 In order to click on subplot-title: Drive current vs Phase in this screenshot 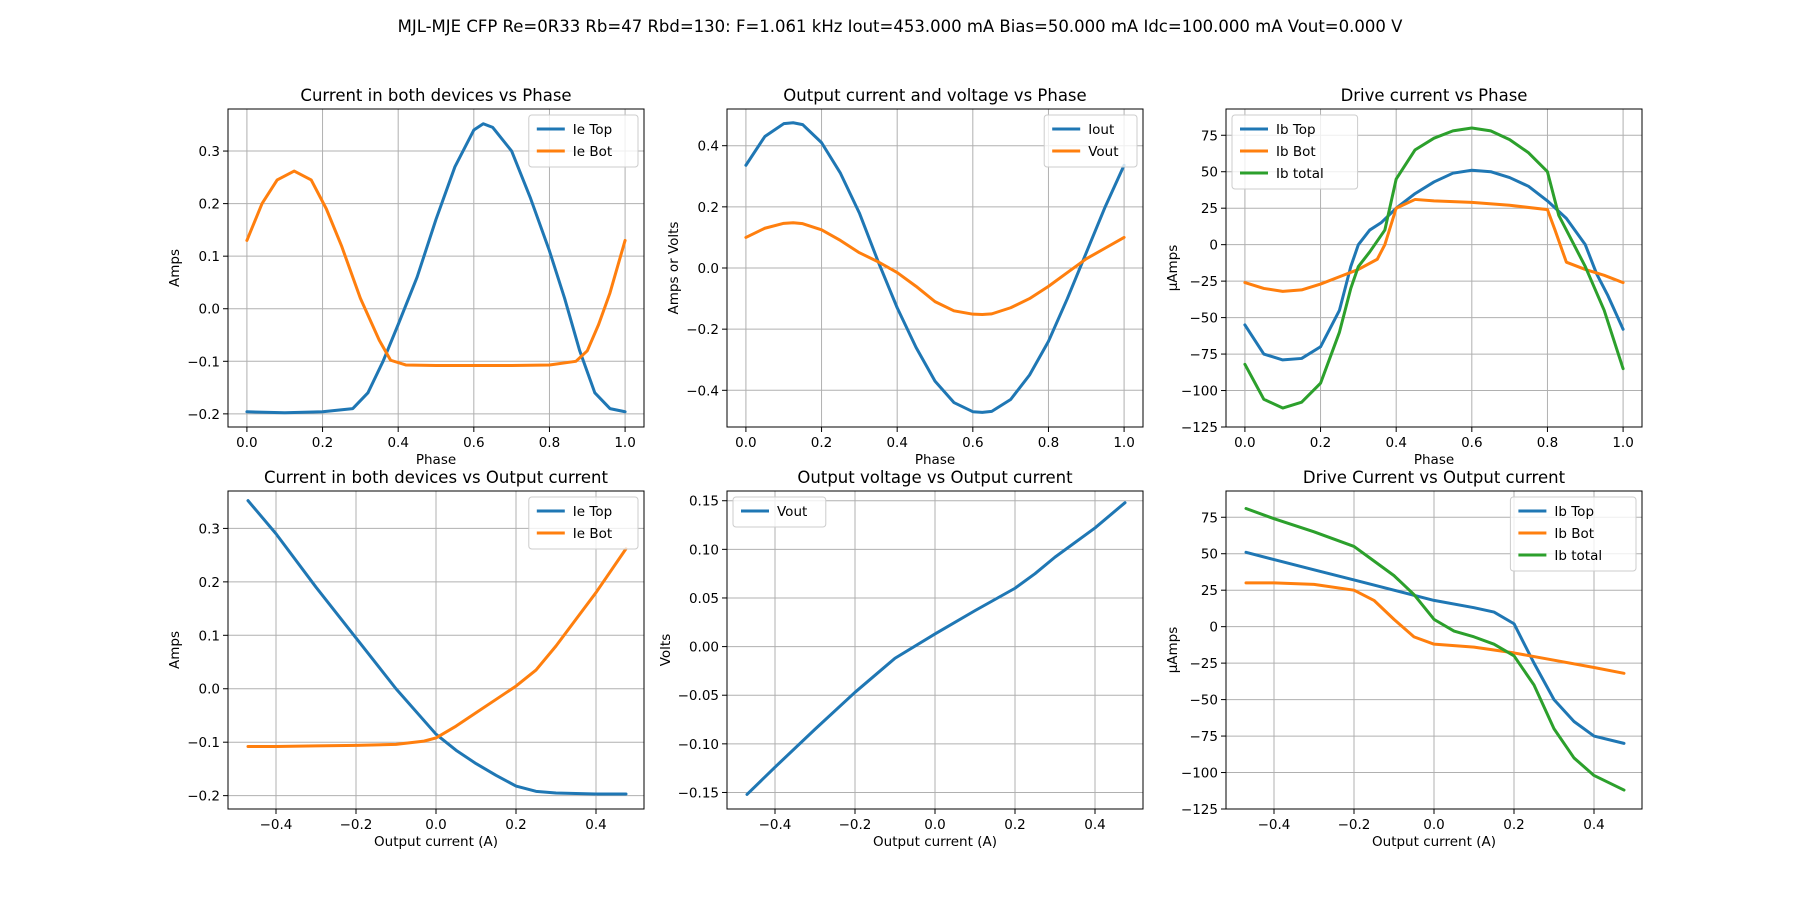, I will do `click(1434, 95)`.